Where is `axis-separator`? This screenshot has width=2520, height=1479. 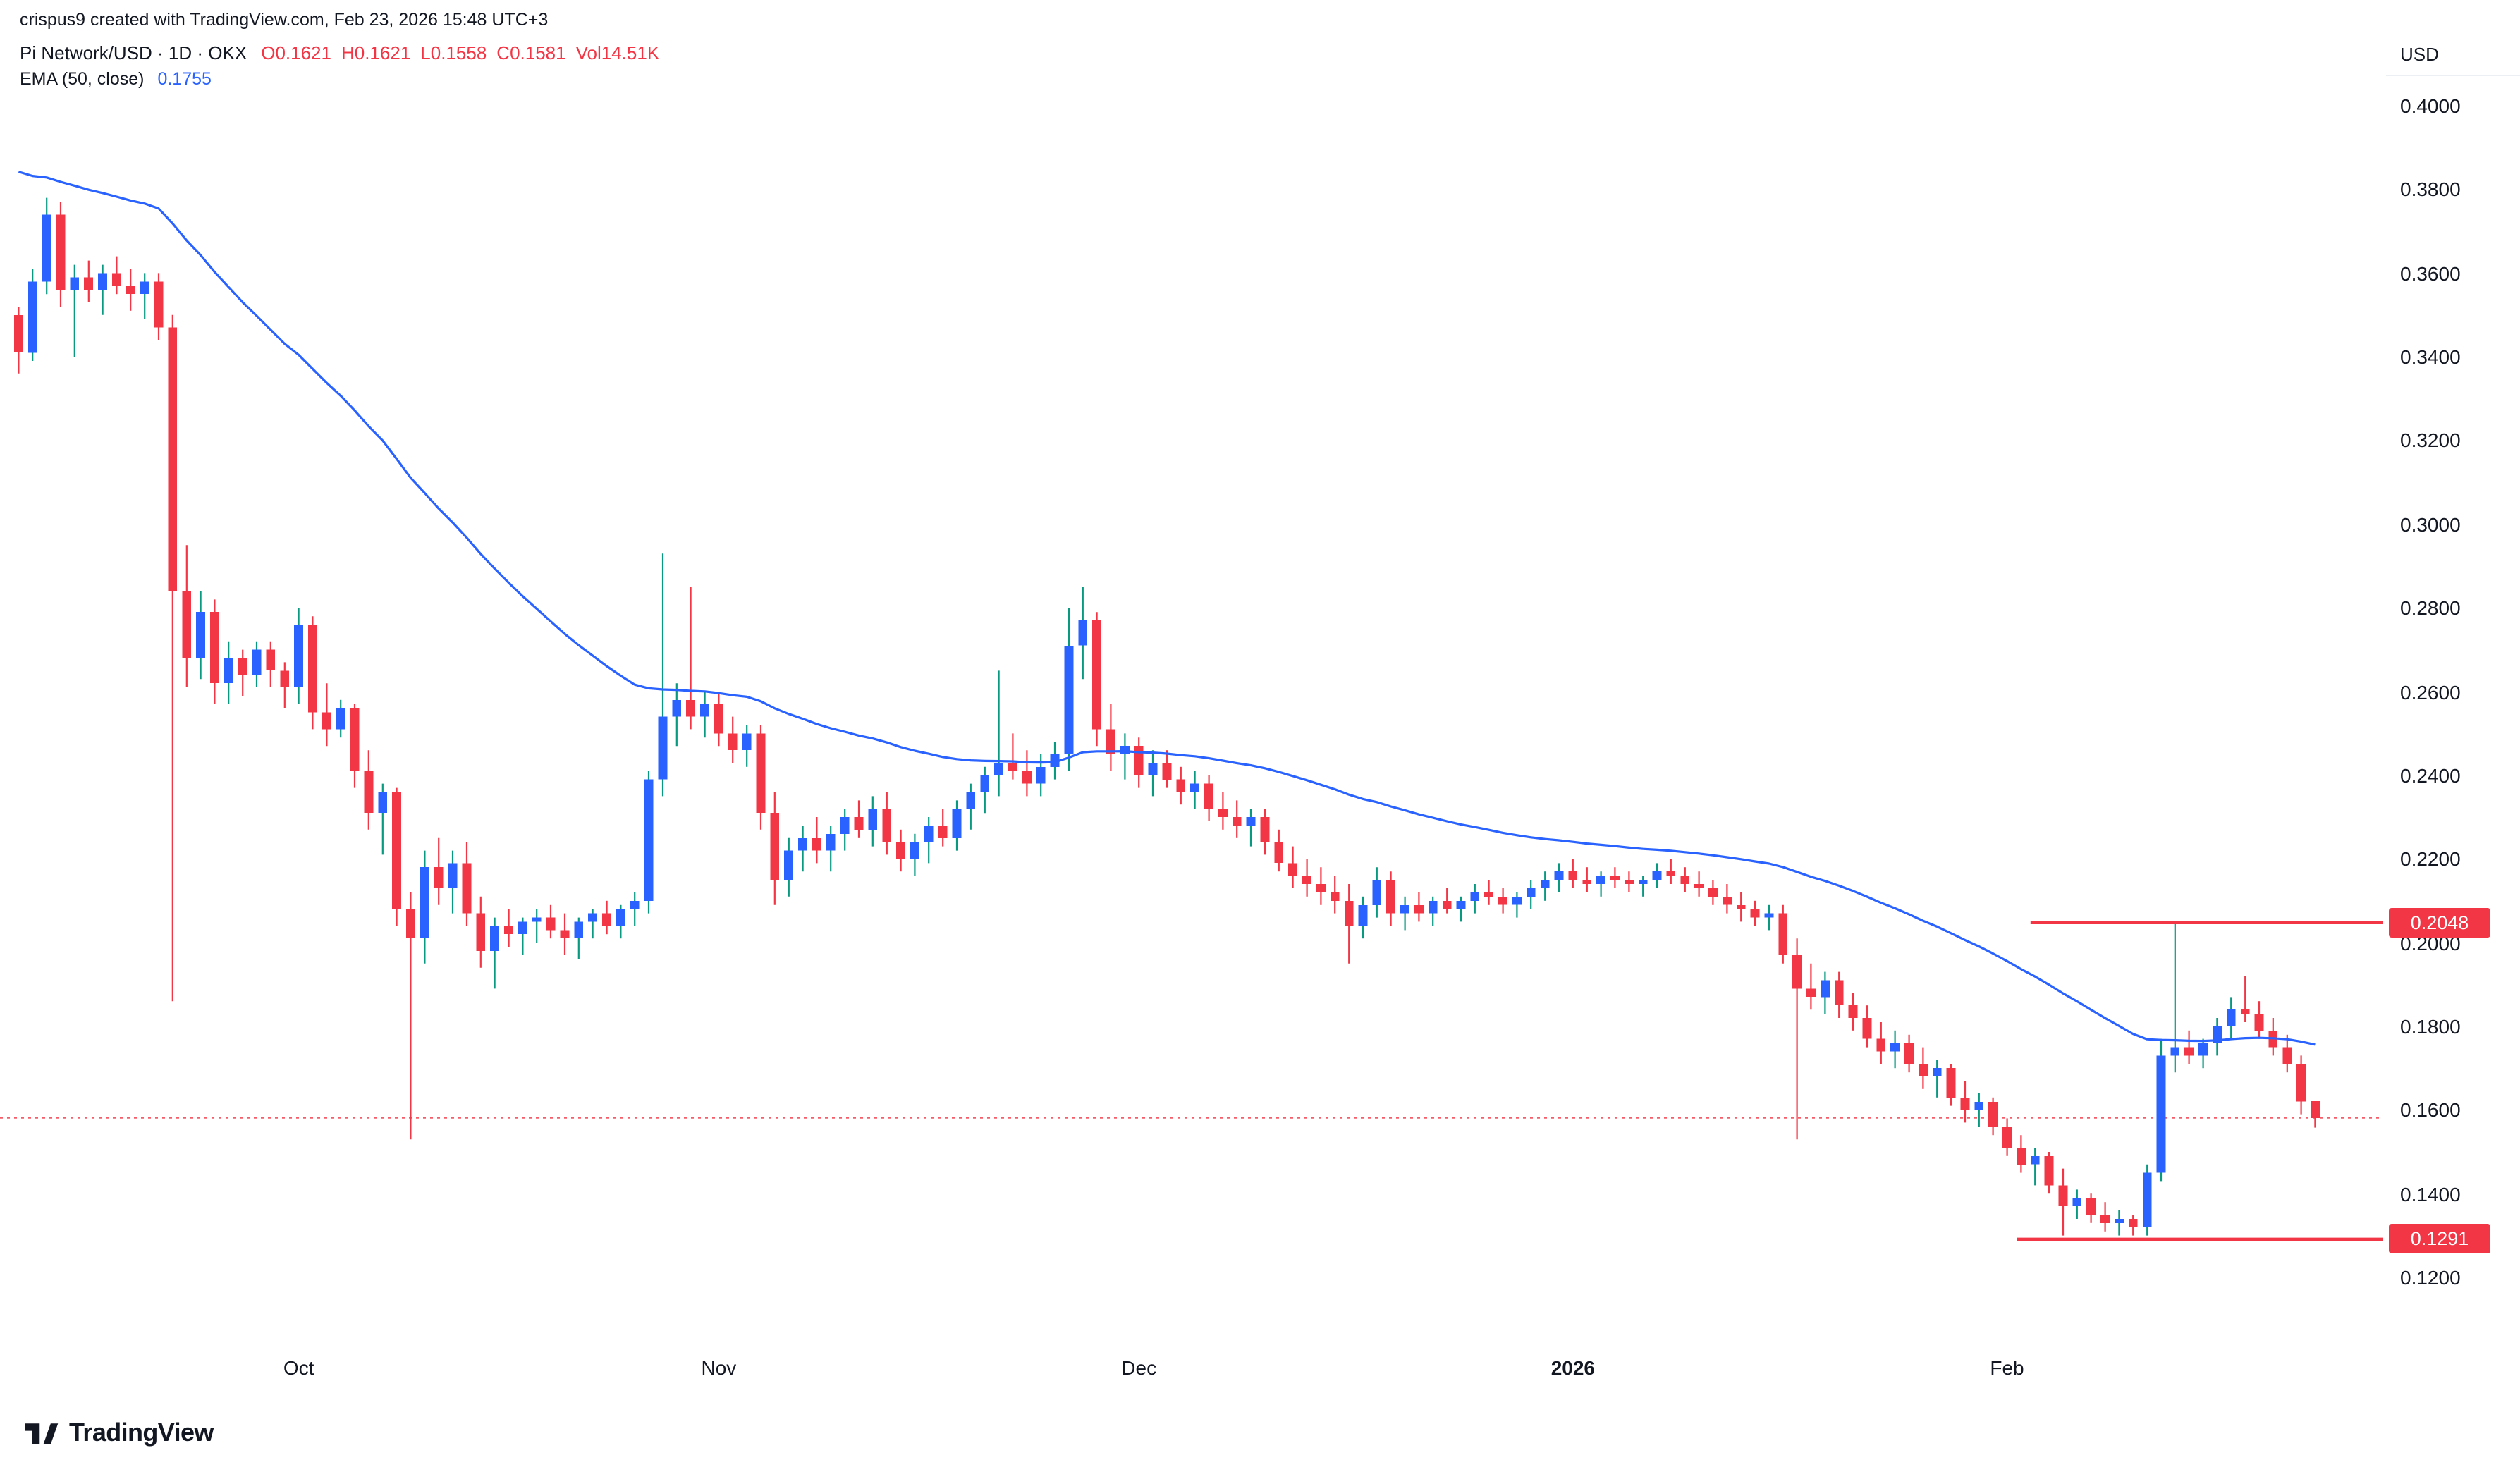 axis-separator is located at coordinates (2453, 75).